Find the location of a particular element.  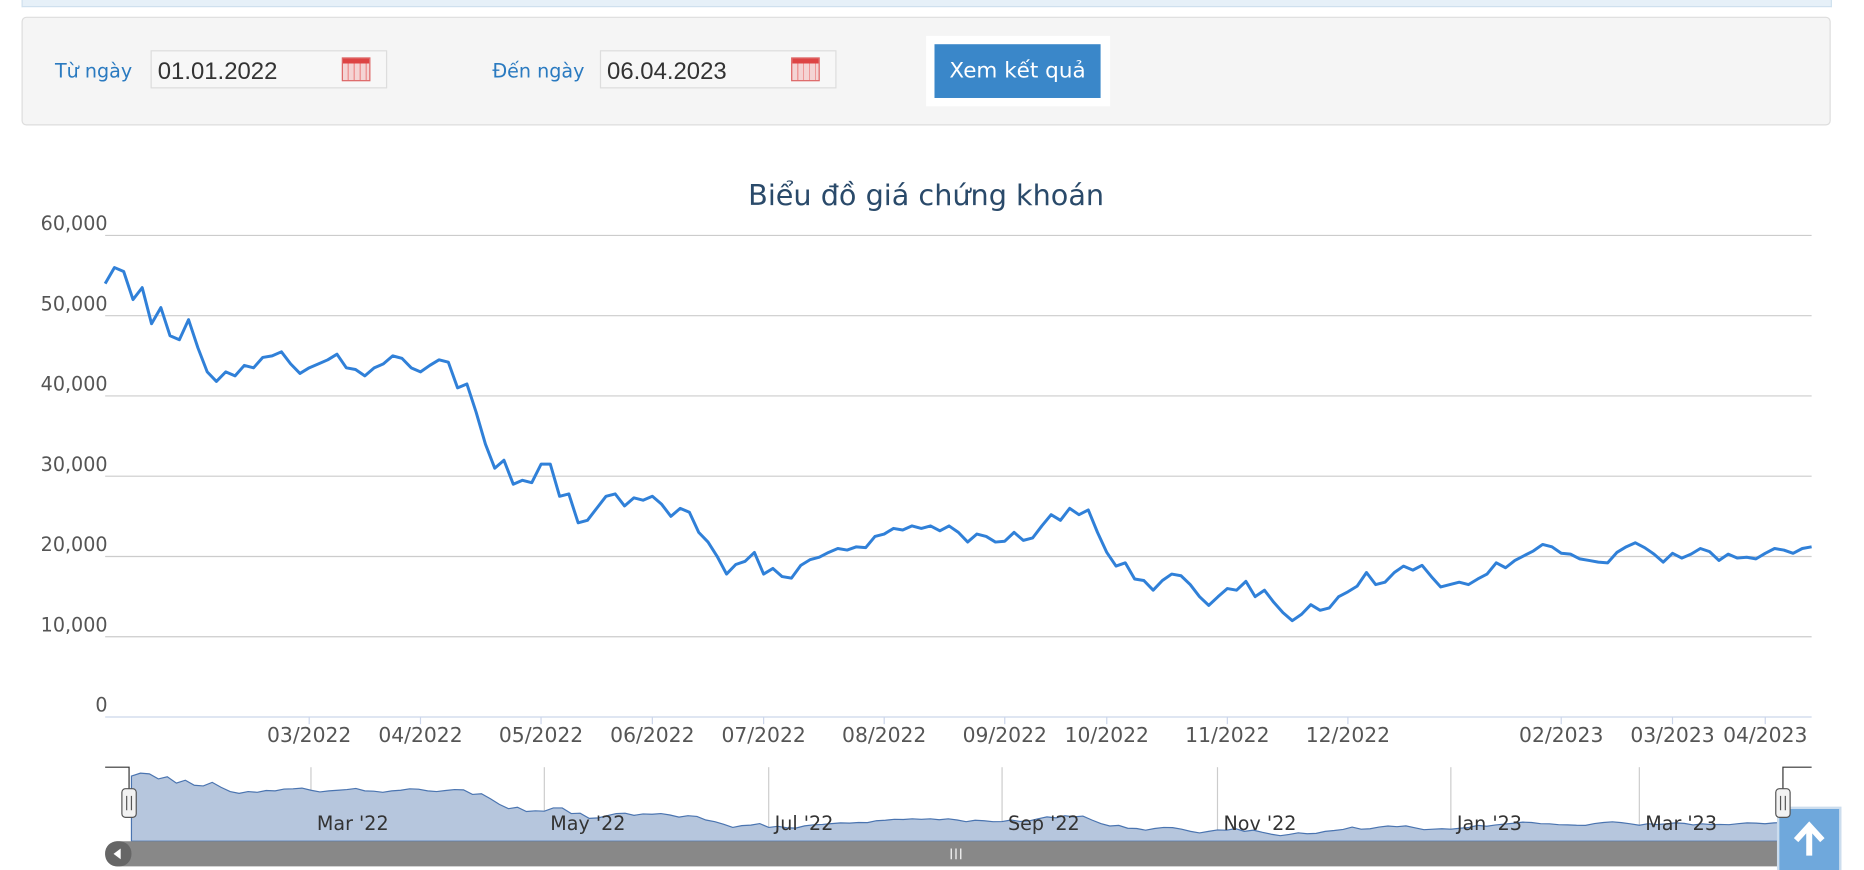

to-input: 06.04.2023 is located at coordinates (718, 69).